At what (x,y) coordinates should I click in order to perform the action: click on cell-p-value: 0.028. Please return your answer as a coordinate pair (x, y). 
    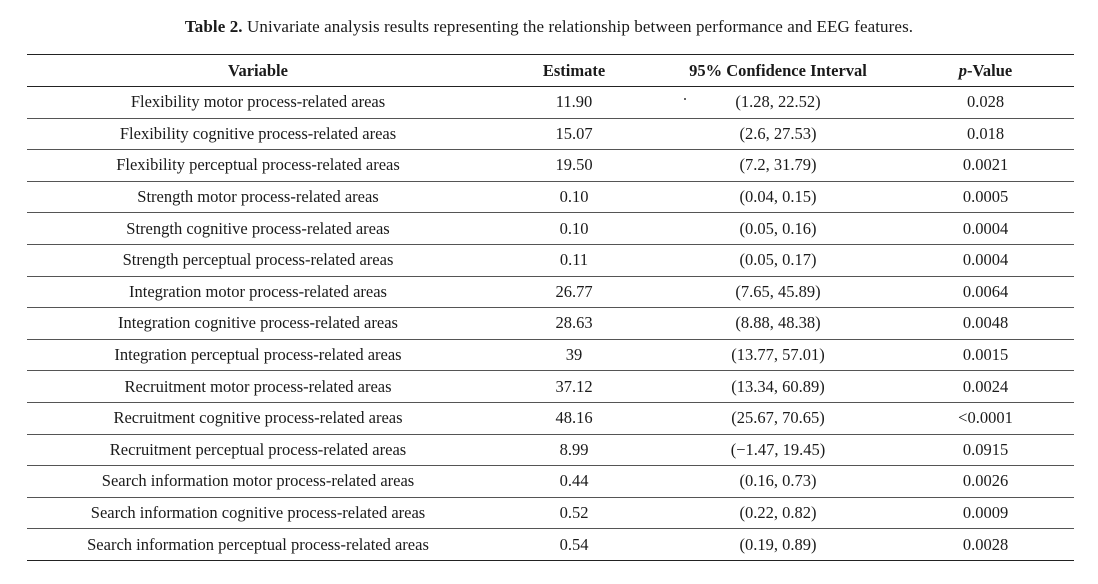
    Looking at the image, I should click on (985, 102).